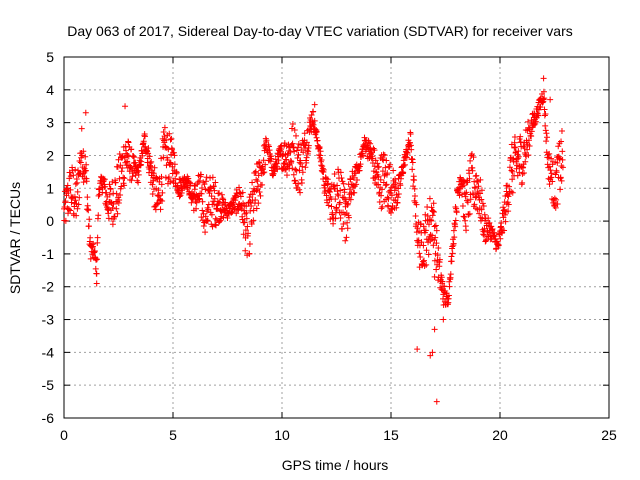 Image resolution: width=640 pixels, height=480 pixels. I want to click on x-tick-label: 20, so click(500, 435).